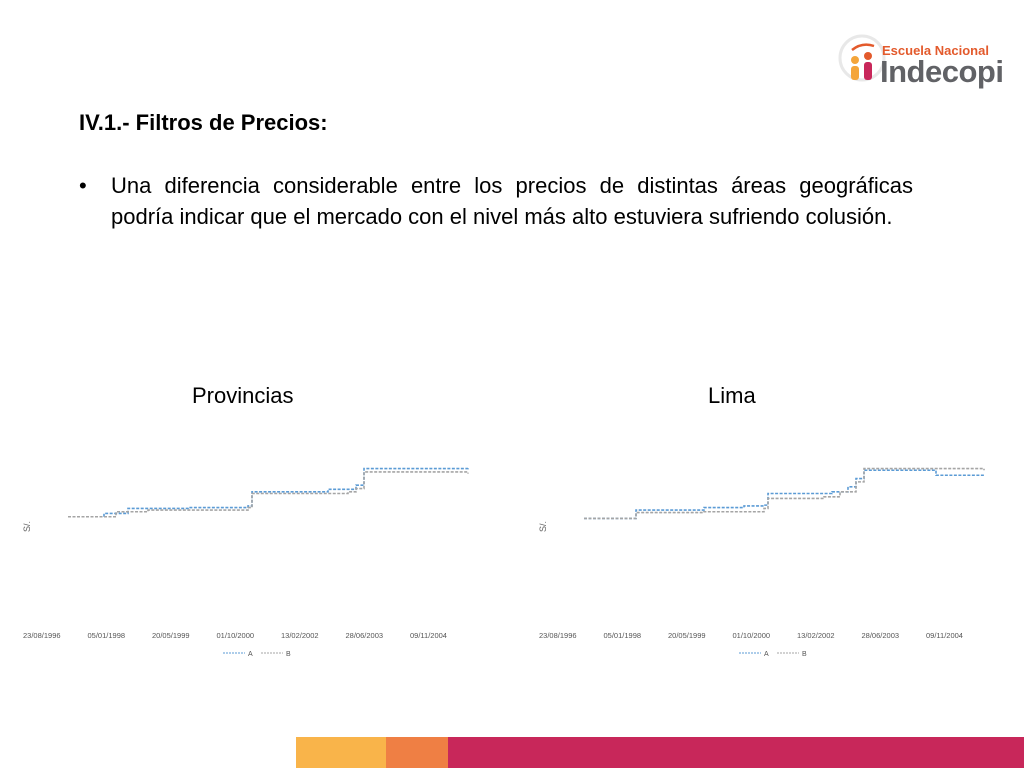  I want to click on chart-title-lima: Lima, so click(732, 395).